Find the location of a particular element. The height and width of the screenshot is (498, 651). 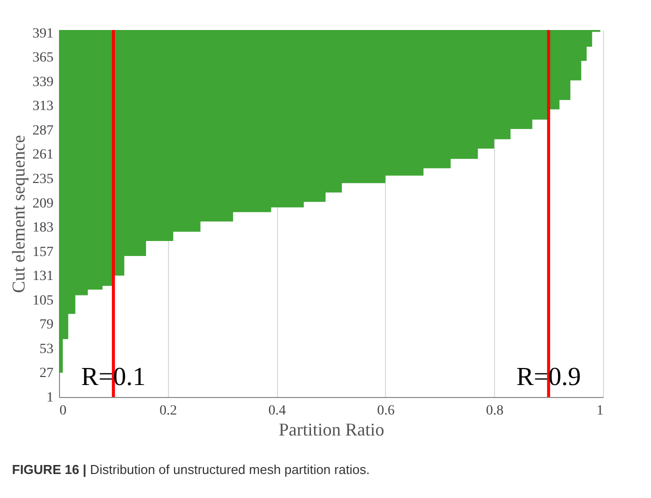

x-tick-label: 0.8 is located at coordinates (495, 411).